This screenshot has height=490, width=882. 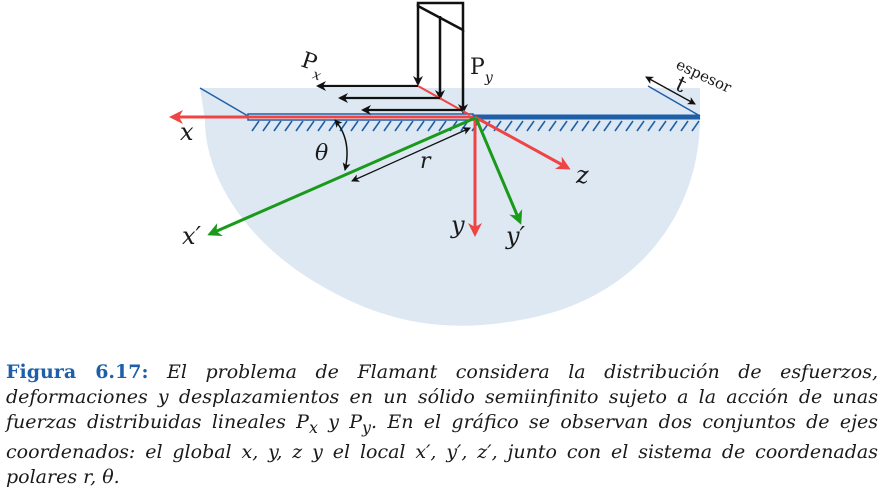 What do you see at coordinates (482, 70) in the screenshot?
I see `py-label: Py` at bounding box center [482, 70].